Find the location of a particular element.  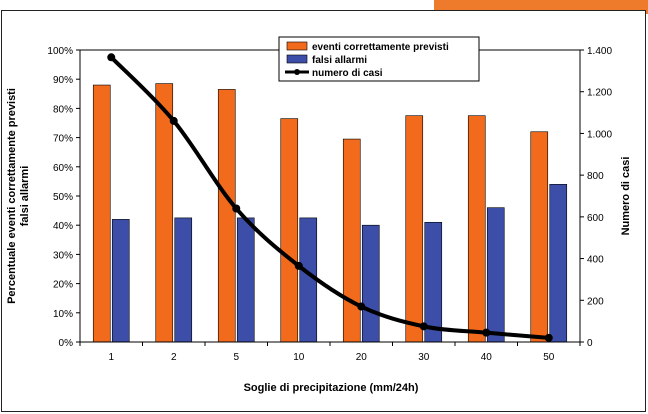

y-tick-label-right: 200 is located at coordinates (595, 301).